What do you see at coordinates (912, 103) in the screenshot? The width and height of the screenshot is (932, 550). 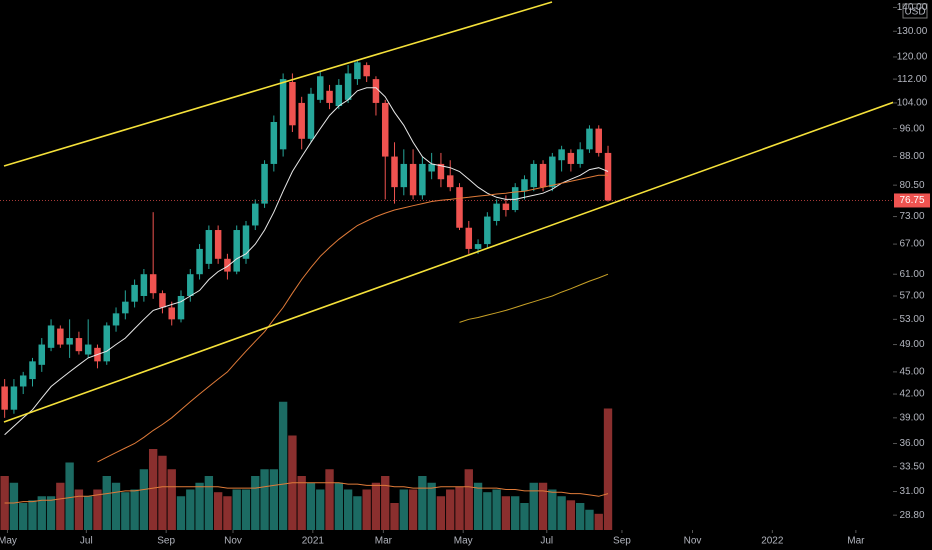 I see `y-tick-label: 104.00` at bounding box center [912, 103].